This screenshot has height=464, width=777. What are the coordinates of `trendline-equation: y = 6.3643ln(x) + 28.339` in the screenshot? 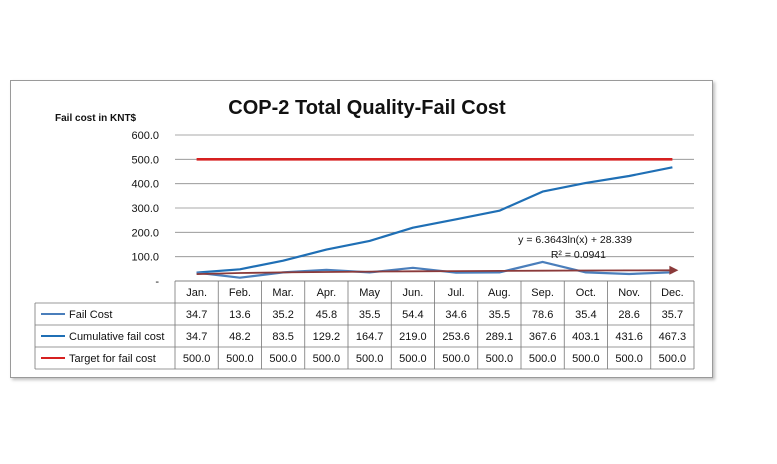 It's located at (575, 240).